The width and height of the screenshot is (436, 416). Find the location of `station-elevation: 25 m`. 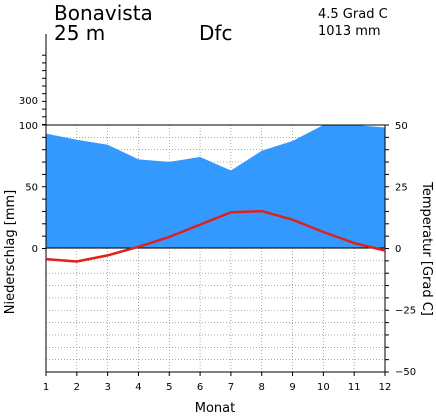

station-elevation: 25 m is located at coordinates (79, 33).